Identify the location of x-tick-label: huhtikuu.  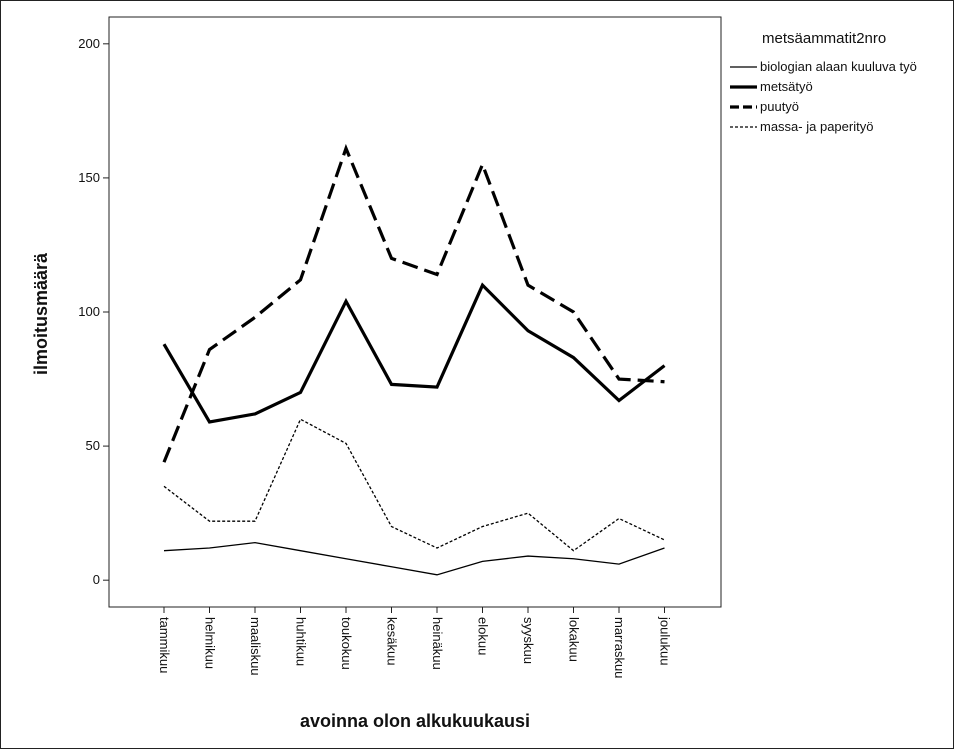
(301, 641).